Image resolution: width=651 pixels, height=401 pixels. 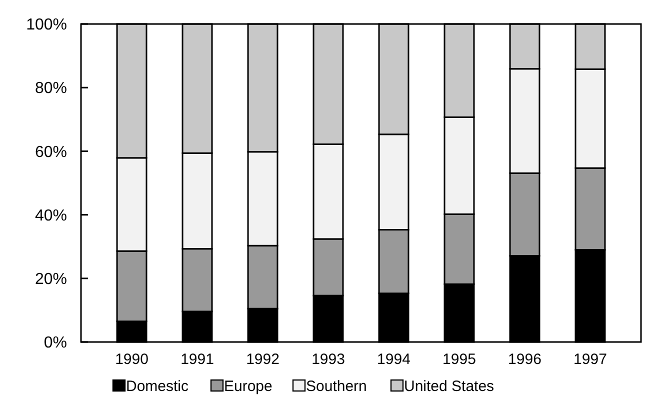 What do you see at coordinates (590, 359) in the screenshot?
I see `x-tick-label: 1997` at bounding box center [590, 359].